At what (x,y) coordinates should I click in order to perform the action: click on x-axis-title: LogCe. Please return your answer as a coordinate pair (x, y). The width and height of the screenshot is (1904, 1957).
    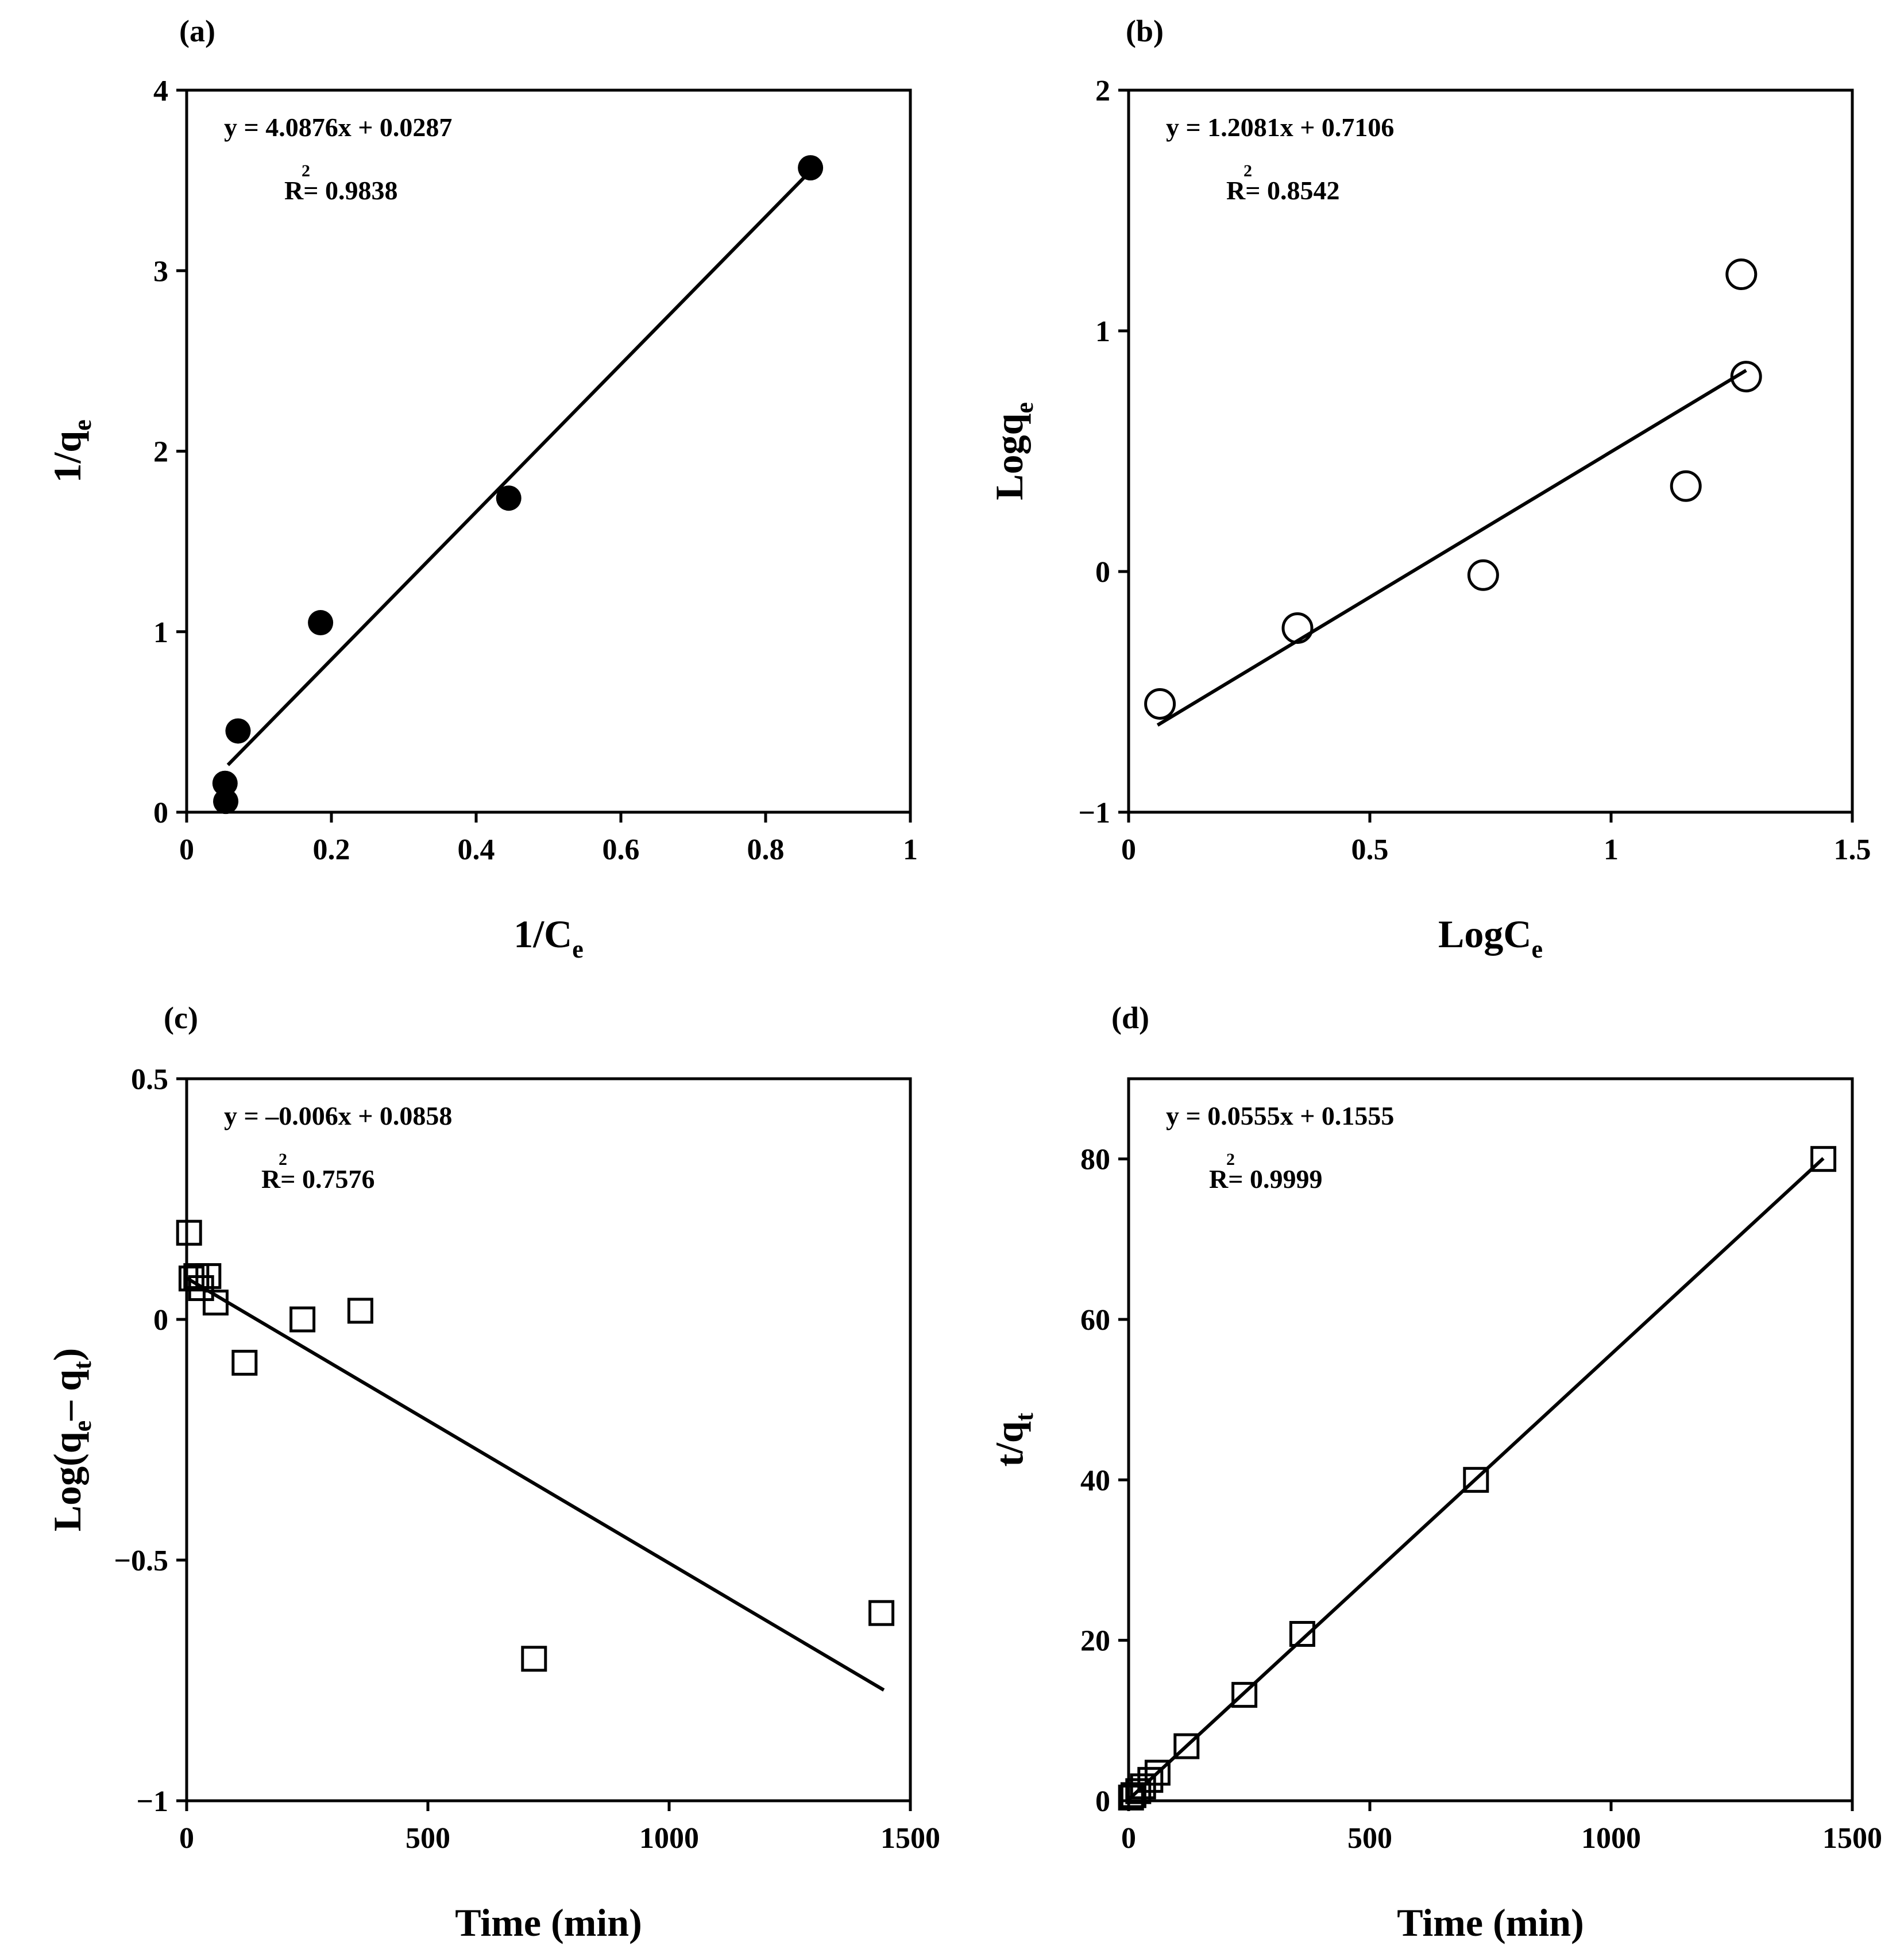
    Looking at the image, I should click on (1490, 938).